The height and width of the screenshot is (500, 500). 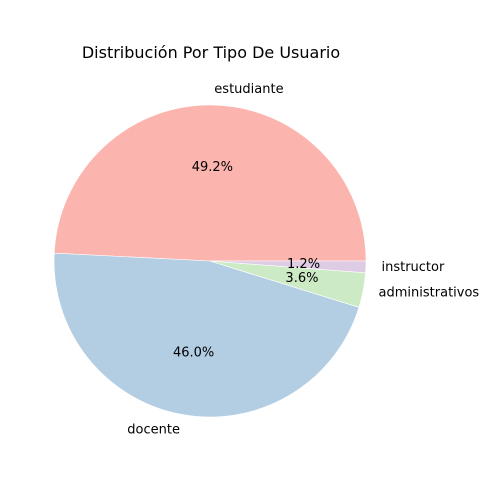 What do you see at coordinates (429, 293) in the screenshot?
I see `slice-label-administrativos: administrativos` at bounding box center [429, 293].